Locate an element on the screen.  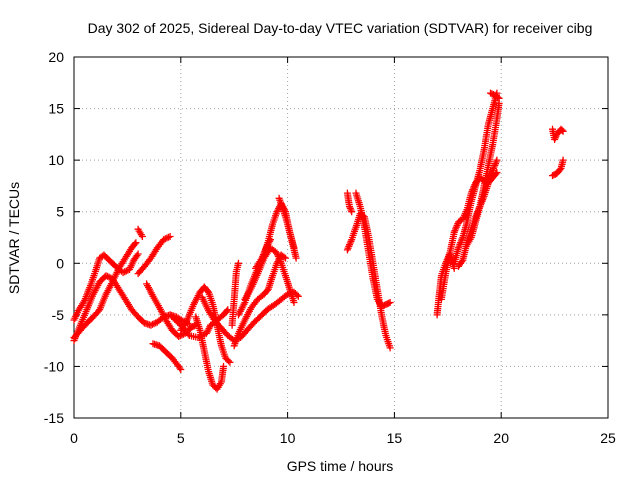
series-s2 is located at coordinates (106, 287).